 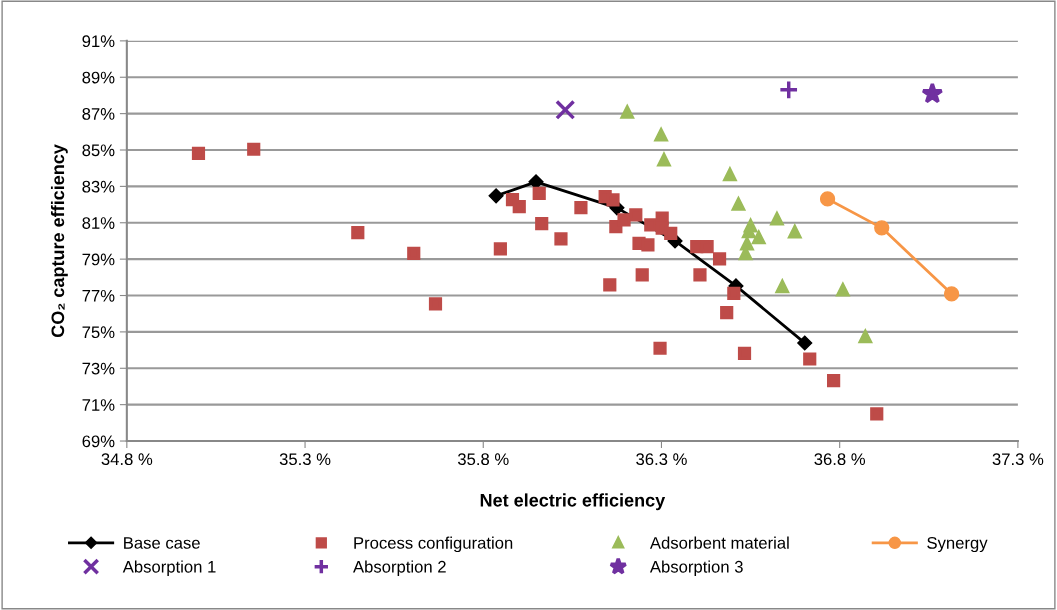 What do you see at coordinates (98, 368) in the screenshot?
I see `y-tick-label: 73%` at bounding box center [98, 368].